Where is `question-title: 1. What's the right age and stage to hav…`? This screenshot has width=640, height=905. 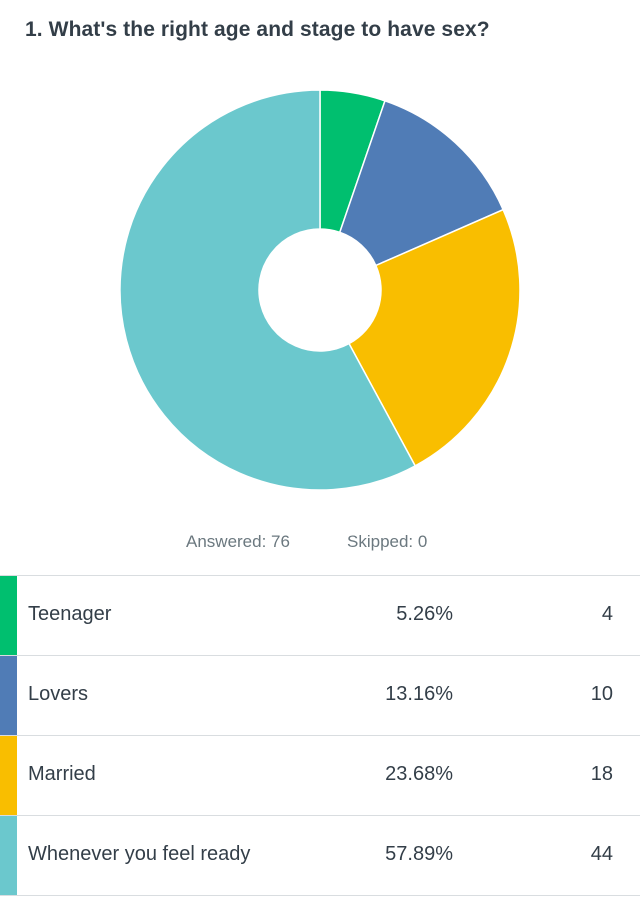
question-title: 1. What's the right age and stage to hav… is located at coordinates (257, 29).